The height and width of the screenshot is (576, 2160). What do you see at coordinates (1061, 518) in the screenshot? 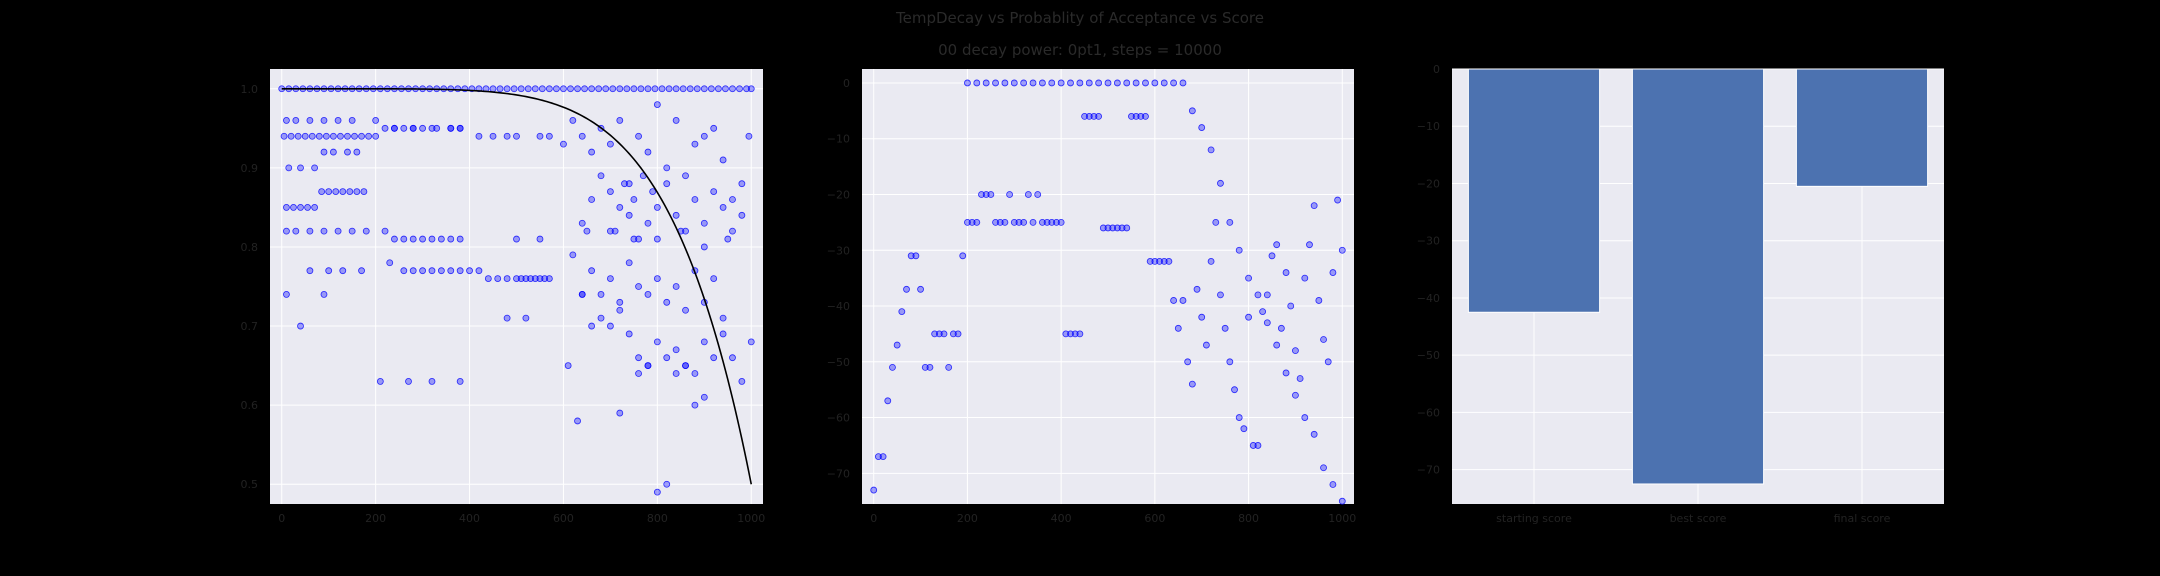
I see `x-tick-label: 400` at bounding box center [1061, 518].